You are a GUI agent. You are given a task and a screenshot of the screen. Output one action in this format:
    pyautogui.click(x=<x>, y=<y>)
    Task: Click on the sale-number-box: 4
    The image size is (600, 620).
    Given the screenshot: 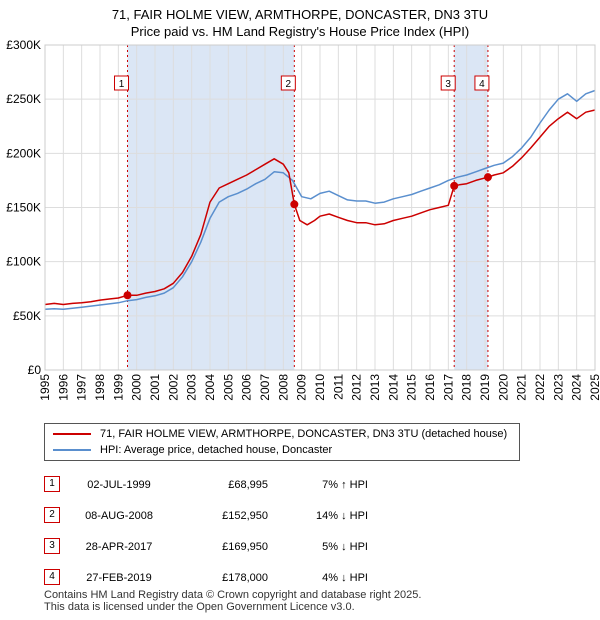 What is the action you would take?
    pyautogui.click(x=52, y=577)
    